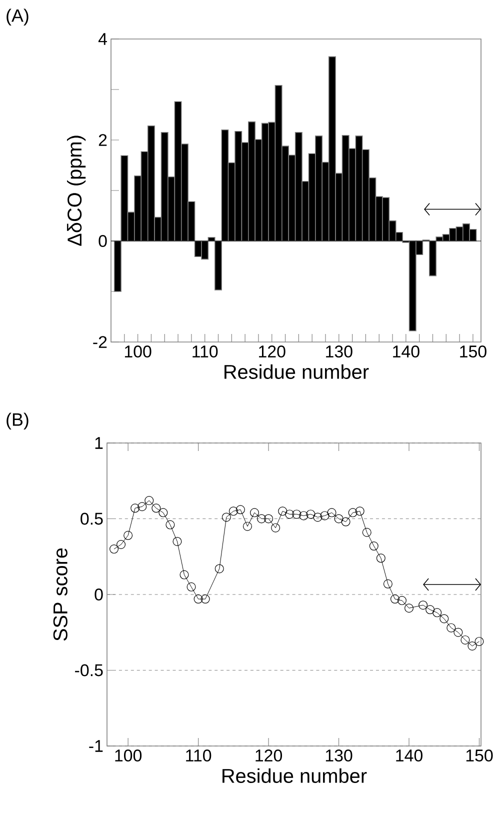 This screenshot has height=813, width=493. What do you see at coordinates (102, 39) in the screenshot?
I see `y-tick-label: 4` at bounding box center [102, 39].